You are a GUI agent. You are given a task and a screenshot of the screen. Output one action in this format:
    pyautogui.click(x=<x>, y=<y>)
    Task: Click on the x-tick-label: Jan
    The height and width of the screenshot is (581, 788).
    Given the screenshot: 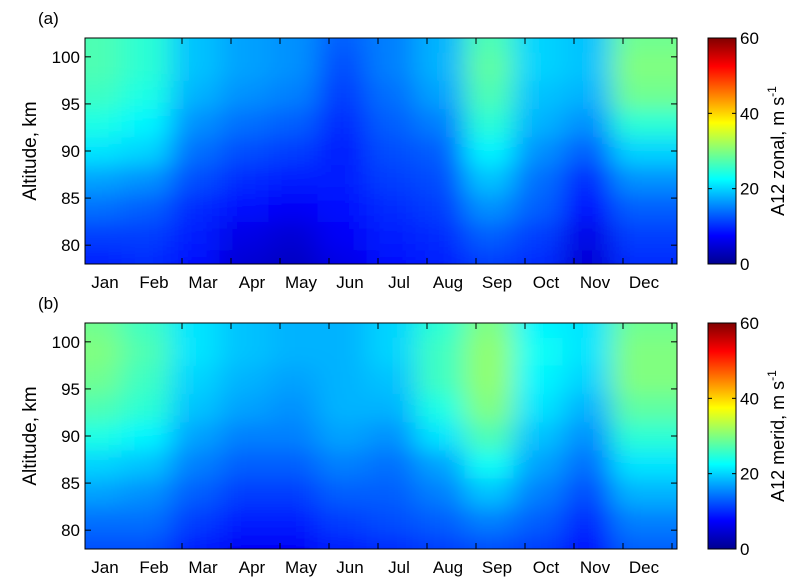 What is the action you would take?
    pyautogui.click(x=104, y=567)
    